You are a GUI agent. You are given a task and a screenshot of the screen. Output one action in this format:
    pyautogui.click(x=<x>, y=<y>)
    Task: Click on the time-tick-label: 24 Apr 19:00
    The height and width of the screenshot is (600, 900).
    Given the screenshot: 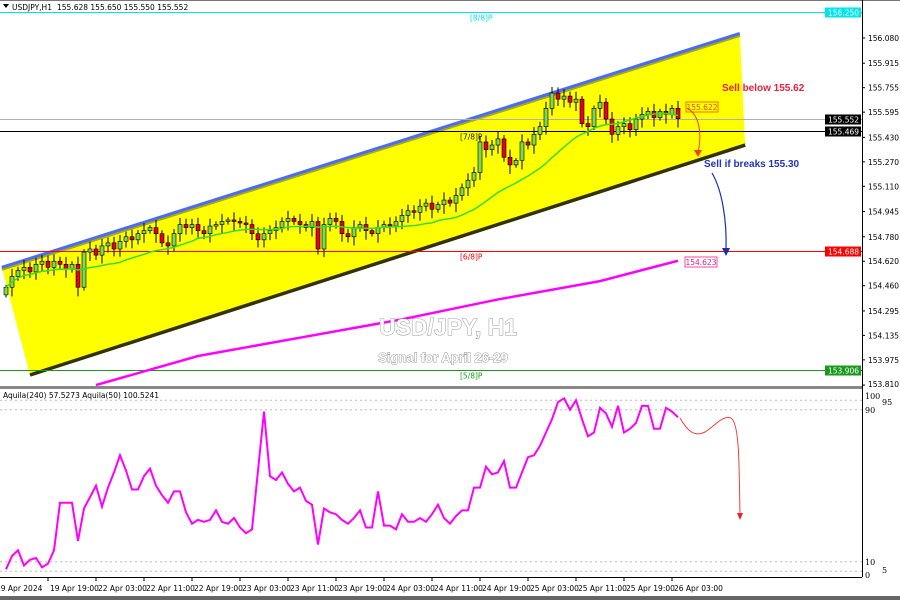 What is the action you would take?
    pyautogui.click(x=506, y=588)
    